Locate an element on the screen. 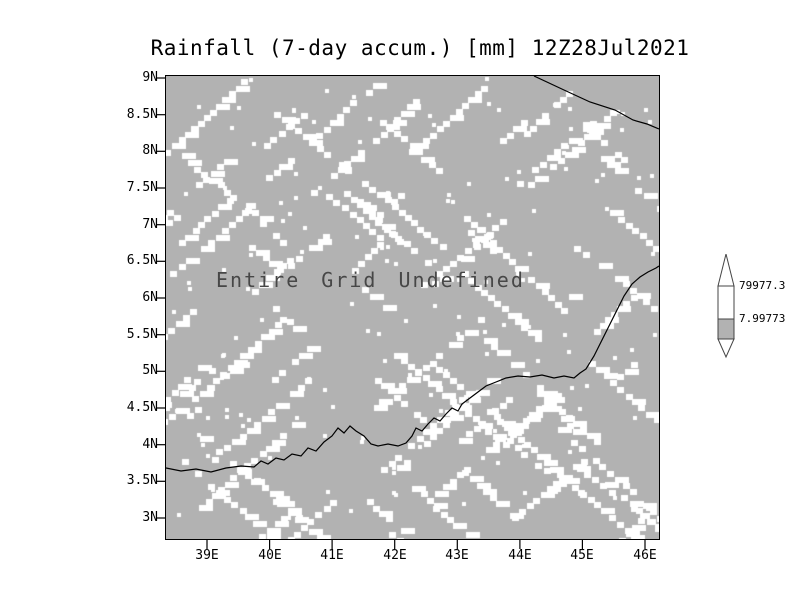  y-tick-label: 3N is located at coordinates (150, 517).